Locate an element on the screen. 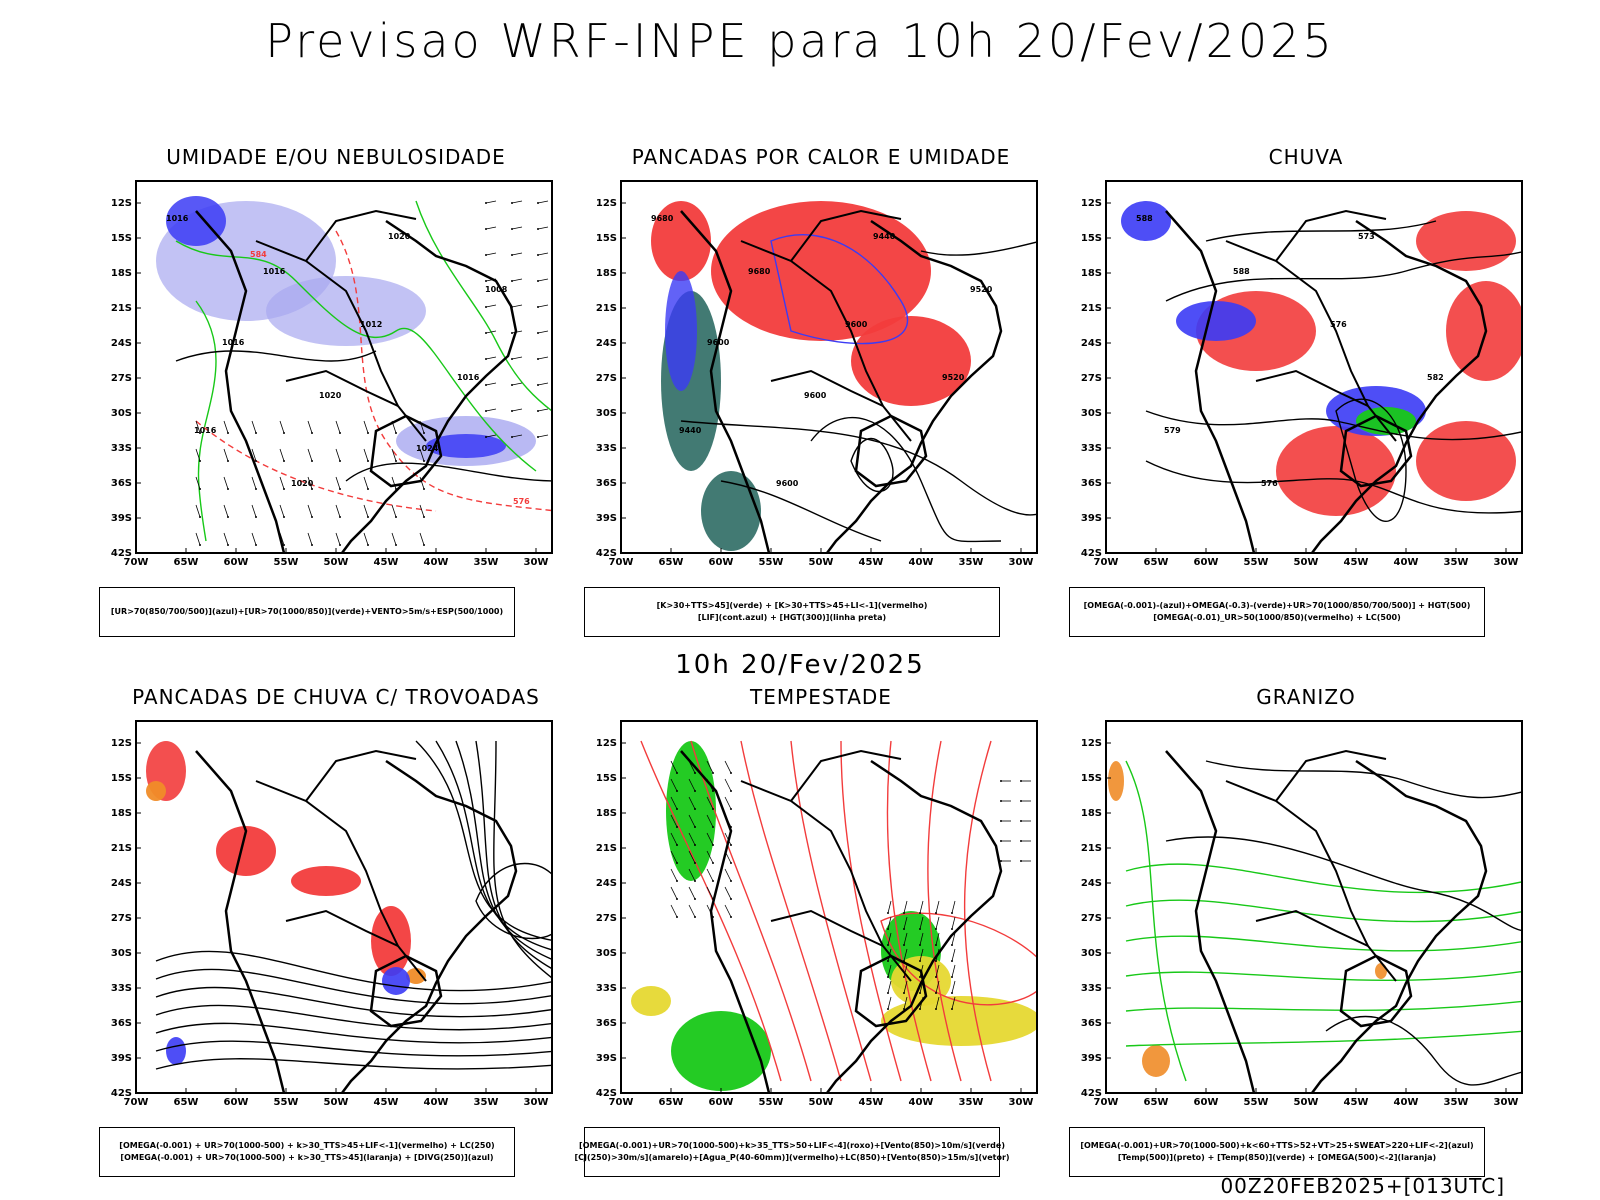 This screenshot has height=1200, width=1600. storm-area is located at coordinates (246, 851).